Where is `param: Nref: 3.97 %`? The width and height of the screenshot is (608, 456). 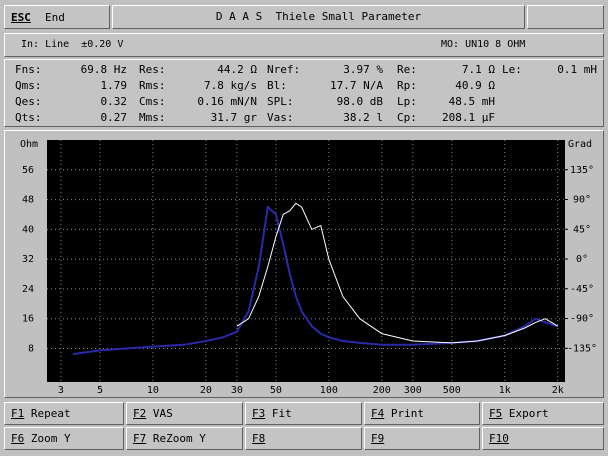 param: Nref: 3.97 % is located at coordinates (325, 69).